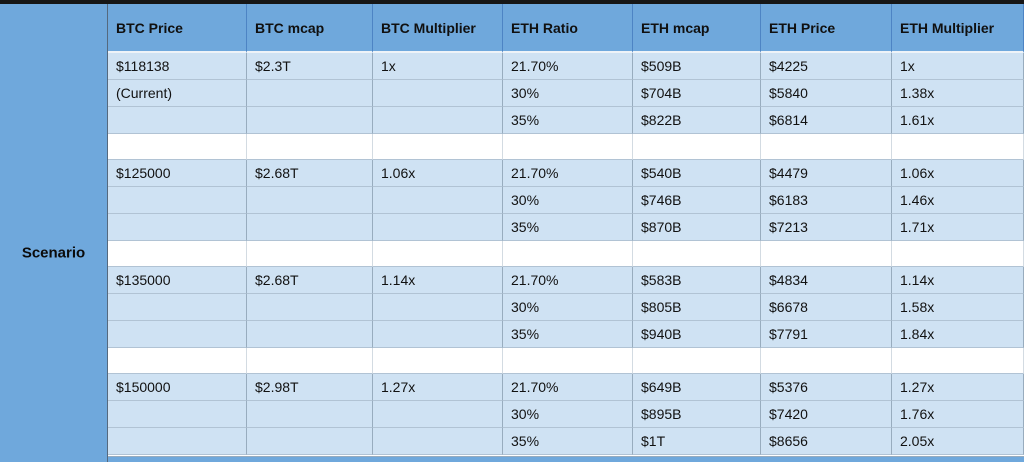 Image resolution: width=1024 pixels, height=462 pixels. What do you see at coordinates (958, 173) in the screenshot?
I see `cell-eth-multiplier: 1.06x` at bounding box center [958, 173].